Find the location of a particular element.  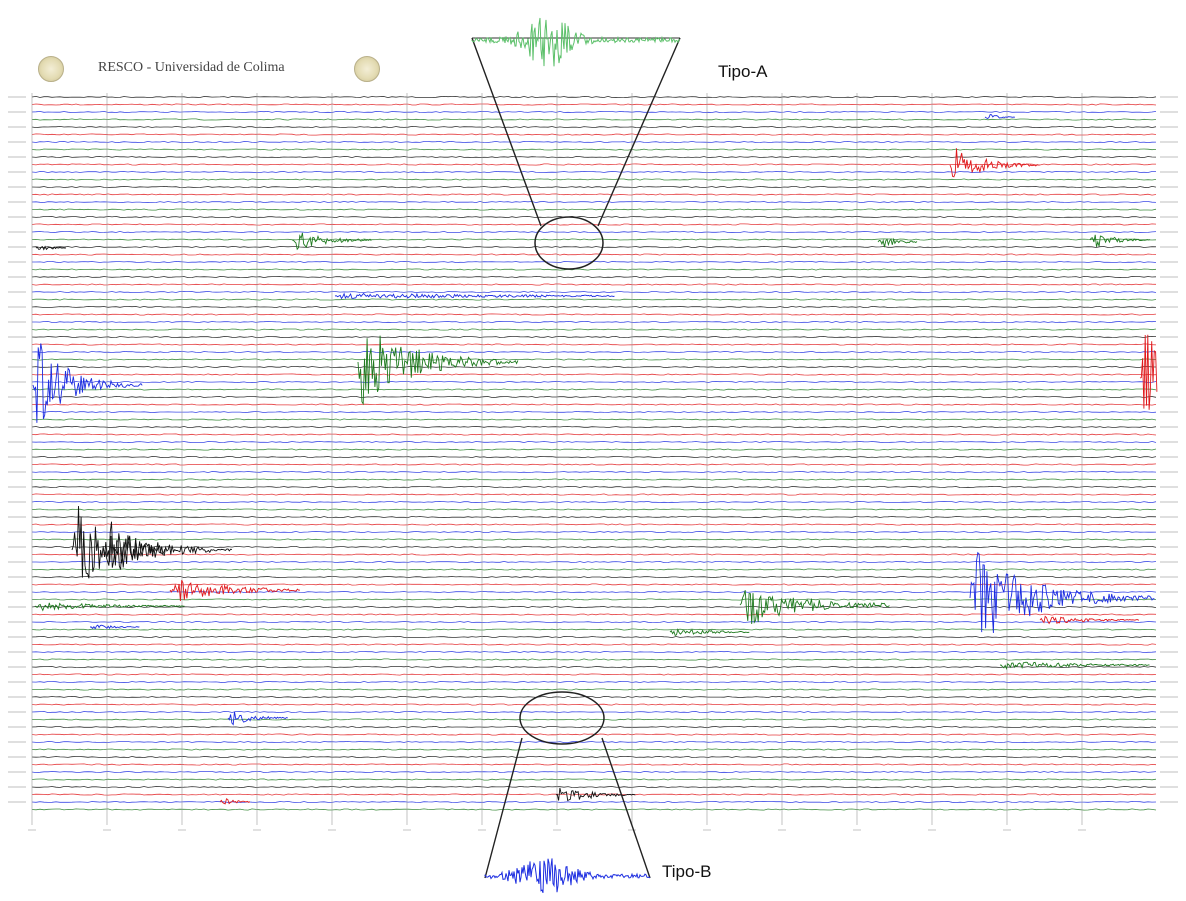

label-tipo-b: Tipo-B is located at coordinates (687, 871).